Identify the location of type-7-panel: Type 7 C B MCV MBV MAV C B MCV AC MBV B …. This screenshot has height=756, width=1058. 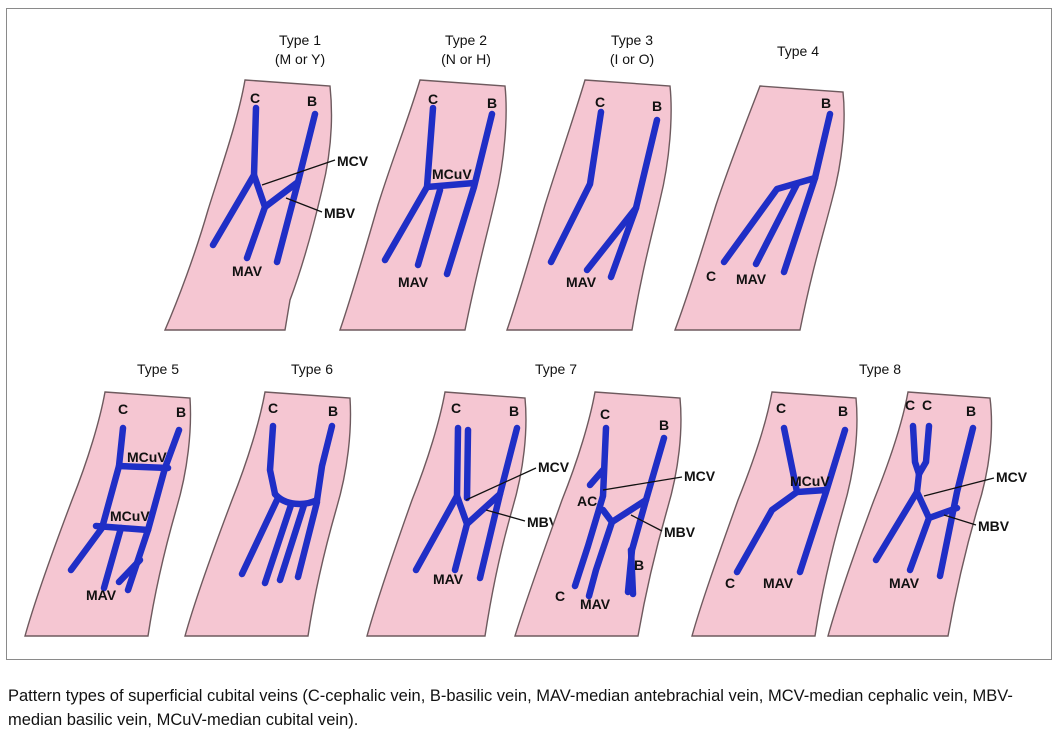
(541, 499).